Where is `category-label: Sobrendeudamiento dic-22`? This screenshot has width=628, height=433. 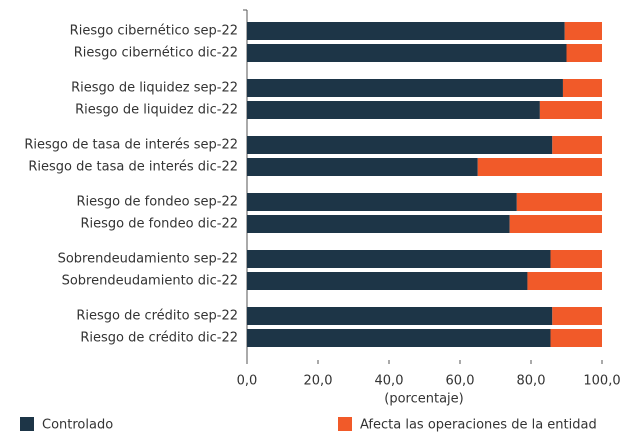 category-label: Sobrendeudamiento dic-22 is located at coordinates (150, 281).